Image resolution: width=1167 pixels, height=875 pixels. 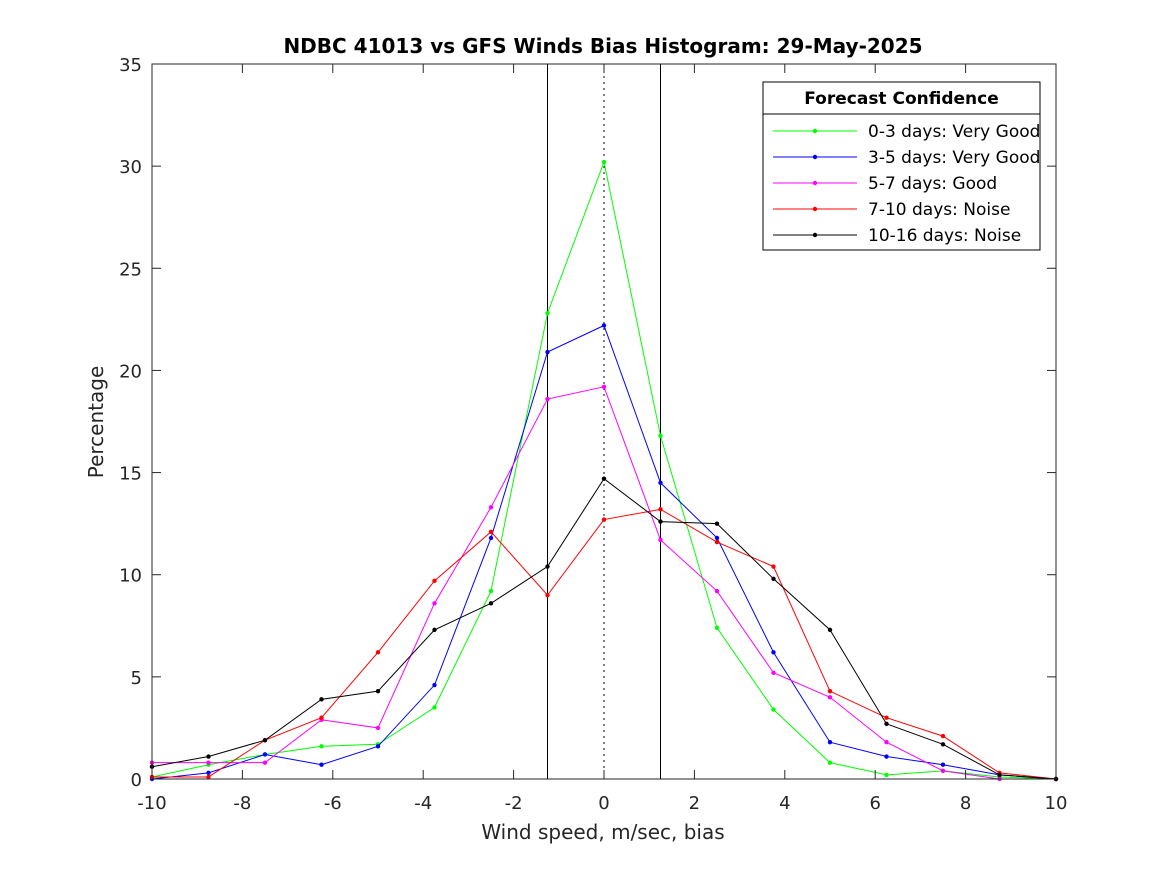 What do you see at coordinates (130, 371) in the screenshot?
I see `y-tick-label: 20` at bounding box center [130, 371].